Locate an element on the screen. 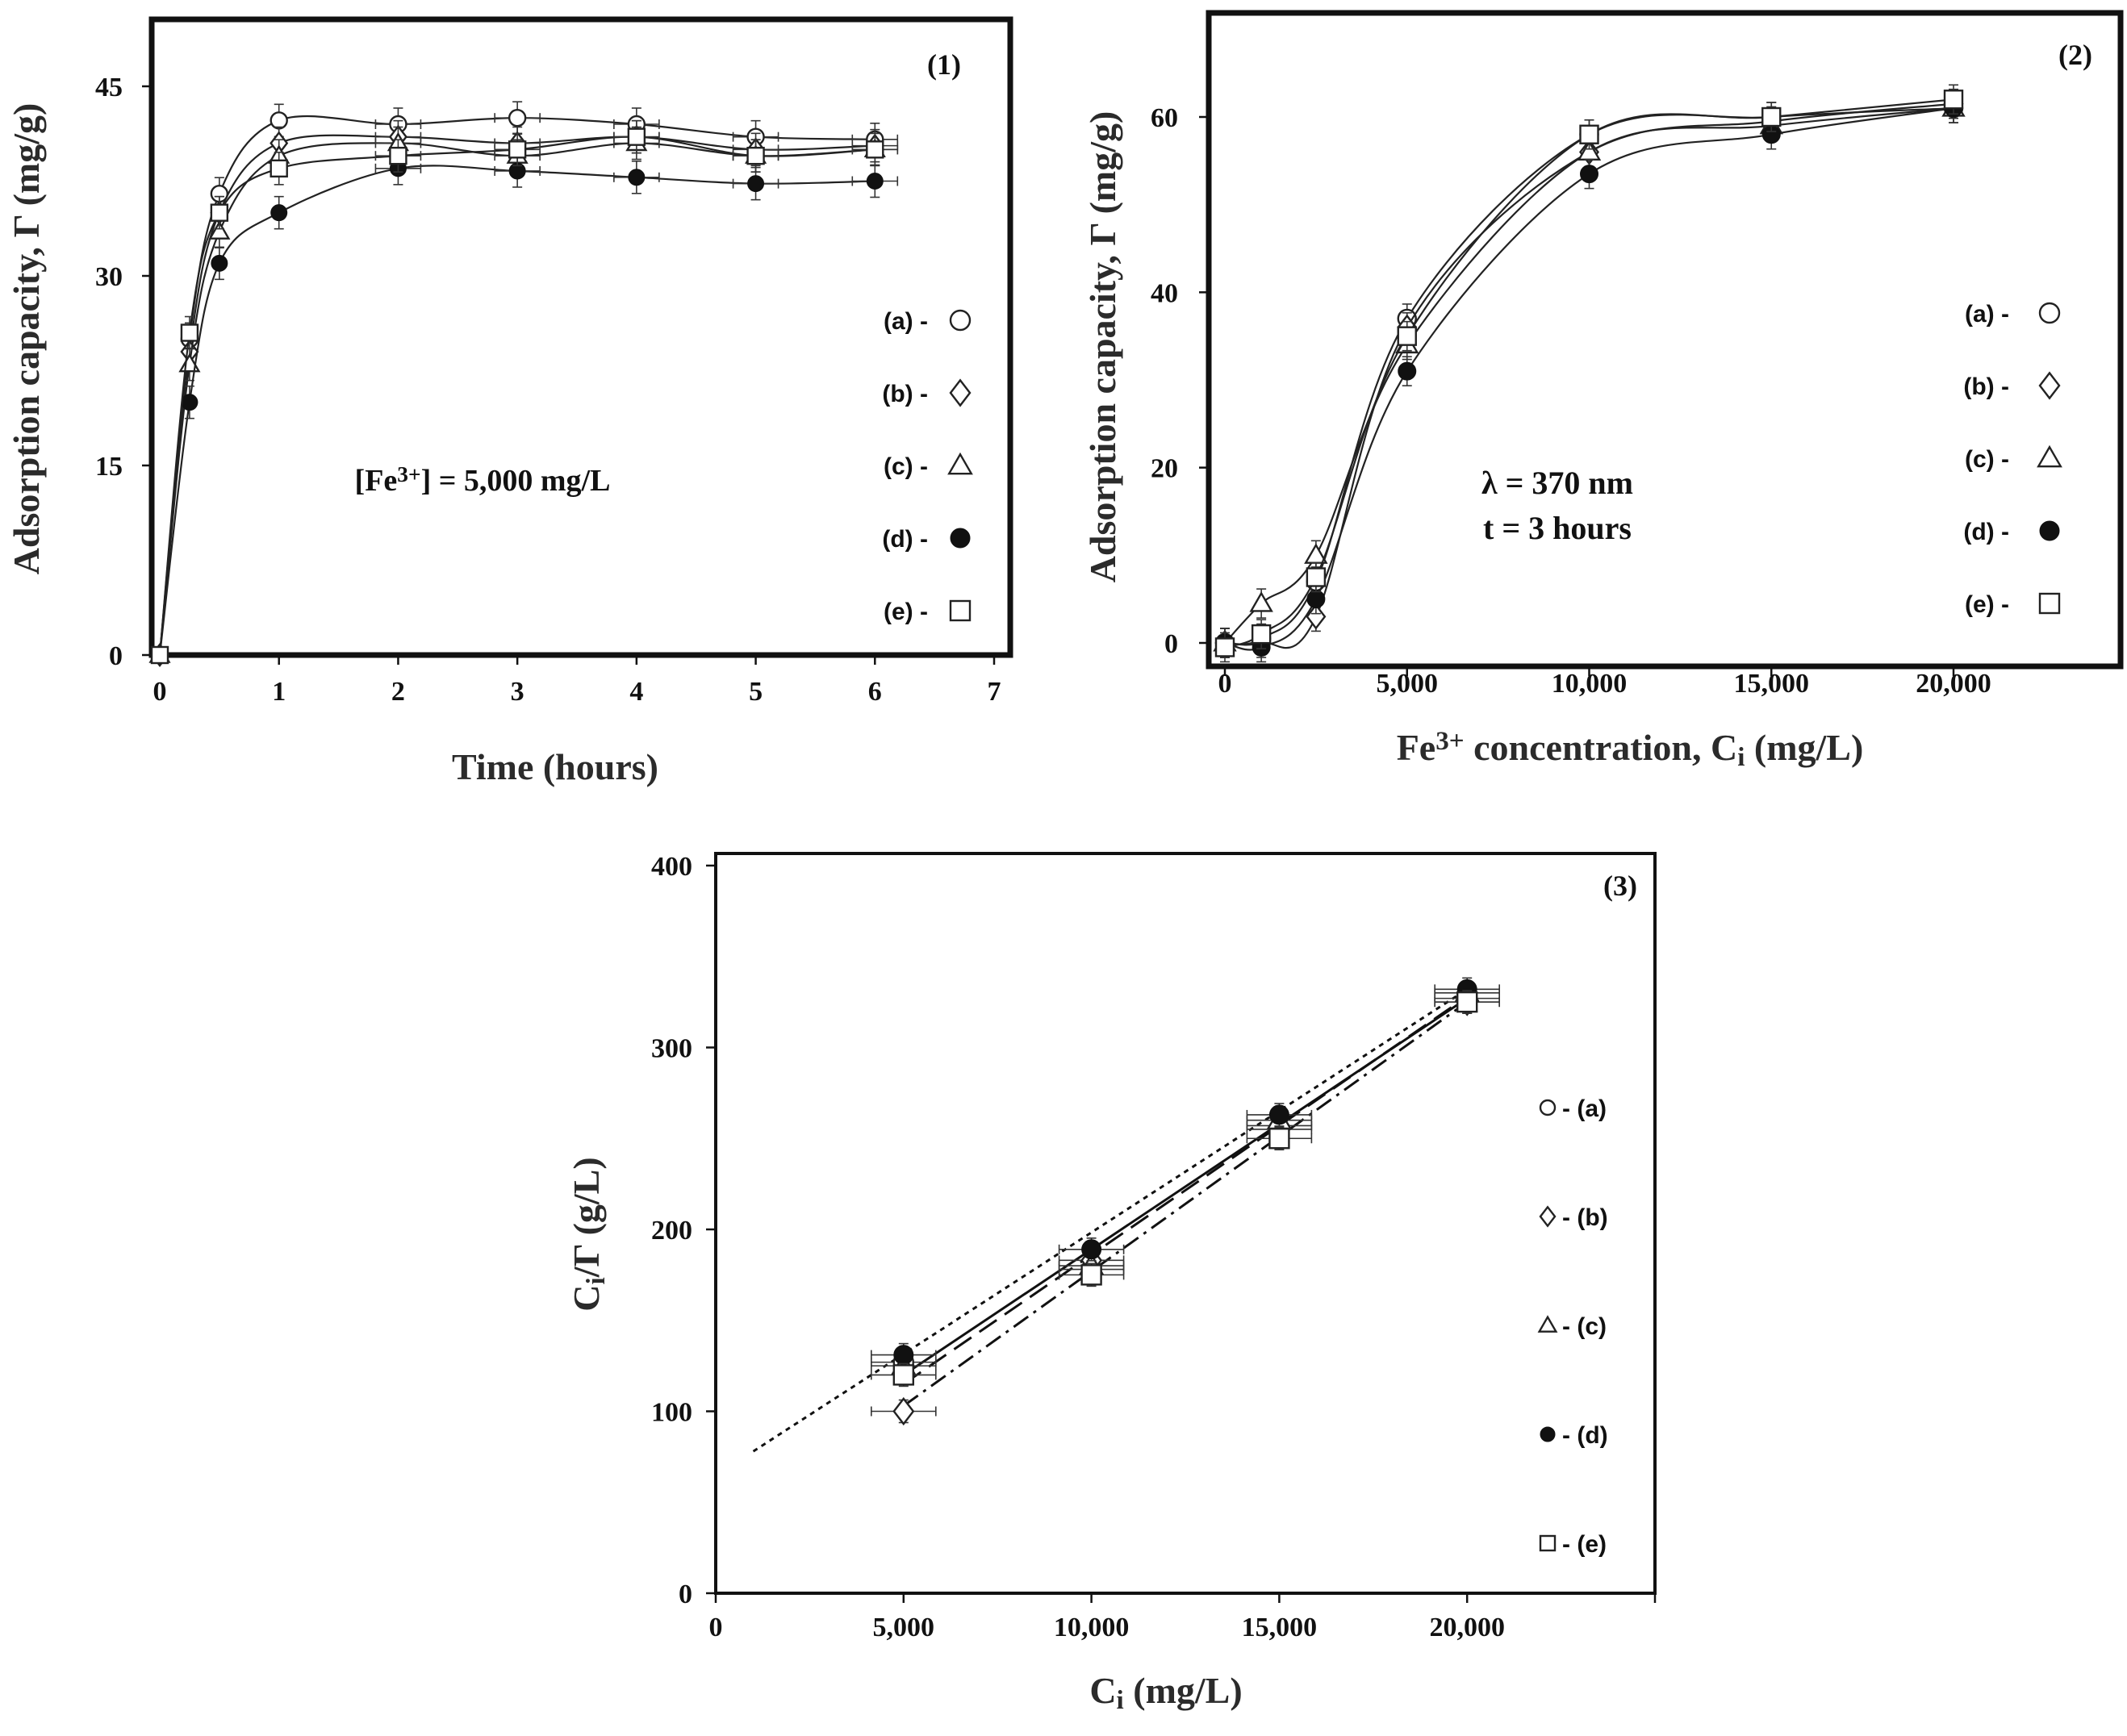 Image resolution: width=2127 pixels, height=1736 pixels. y-tick-label-100: 100 is located at coordinates (671, 1413).